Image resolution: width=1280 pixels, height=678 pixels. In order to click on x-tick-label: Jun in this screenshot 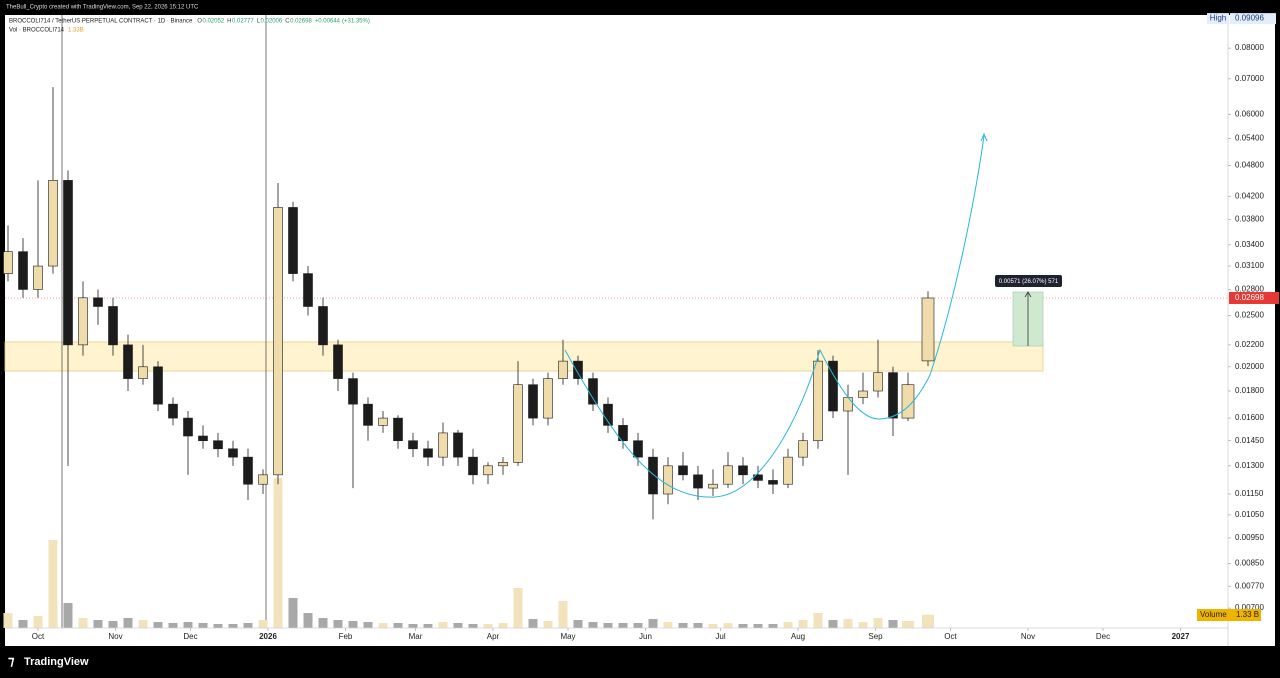, I will do `click(645, 636)`.